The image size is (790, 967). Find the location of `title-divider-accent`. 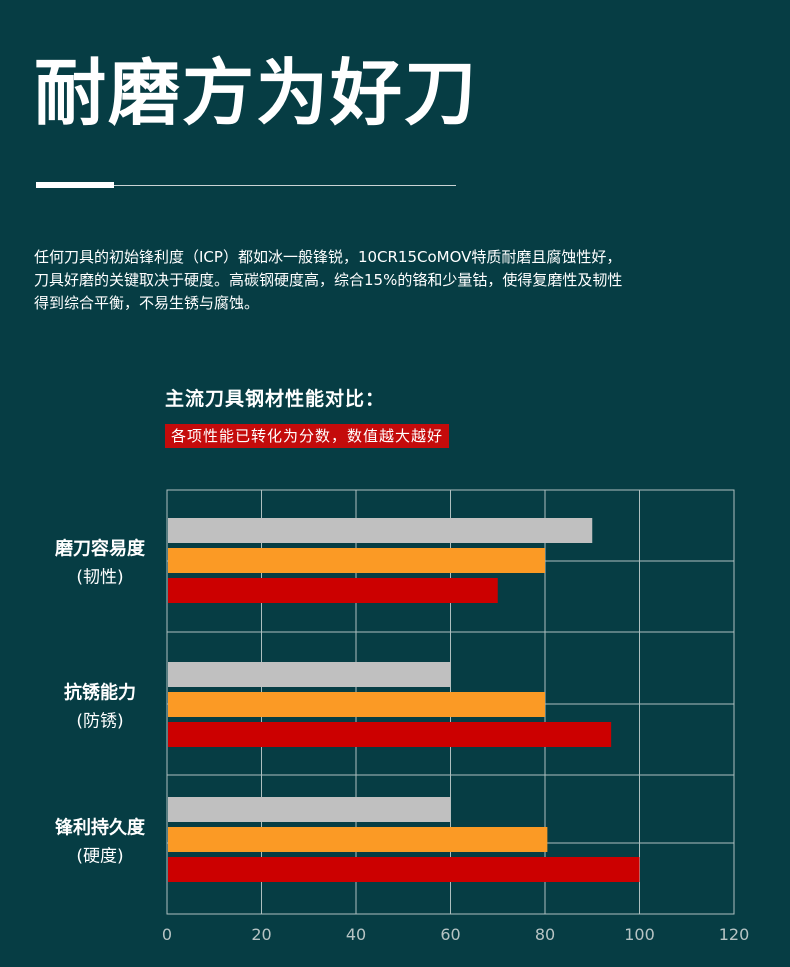

title-divider-accent is located at coordinates (75, 185).